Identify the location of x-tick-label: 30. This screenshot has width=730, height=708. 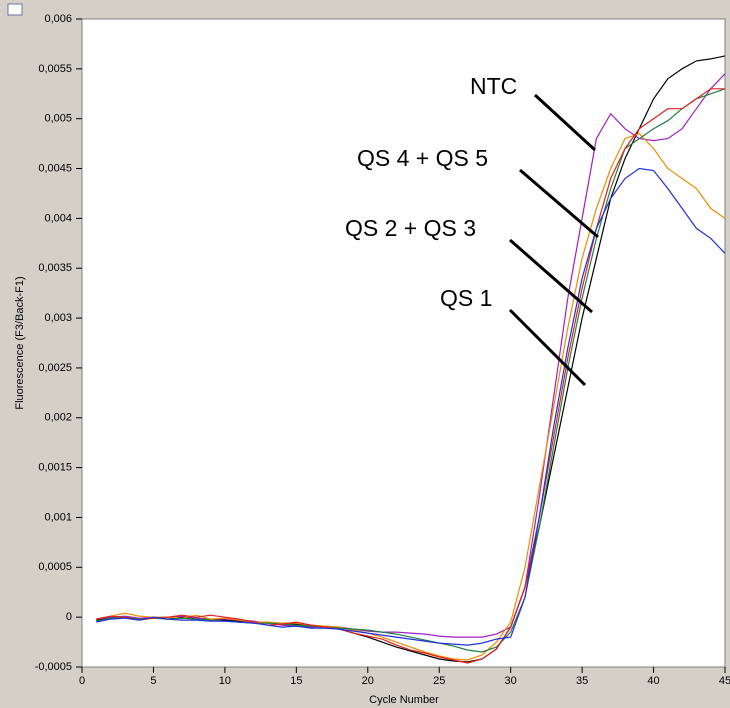
(511, 681).